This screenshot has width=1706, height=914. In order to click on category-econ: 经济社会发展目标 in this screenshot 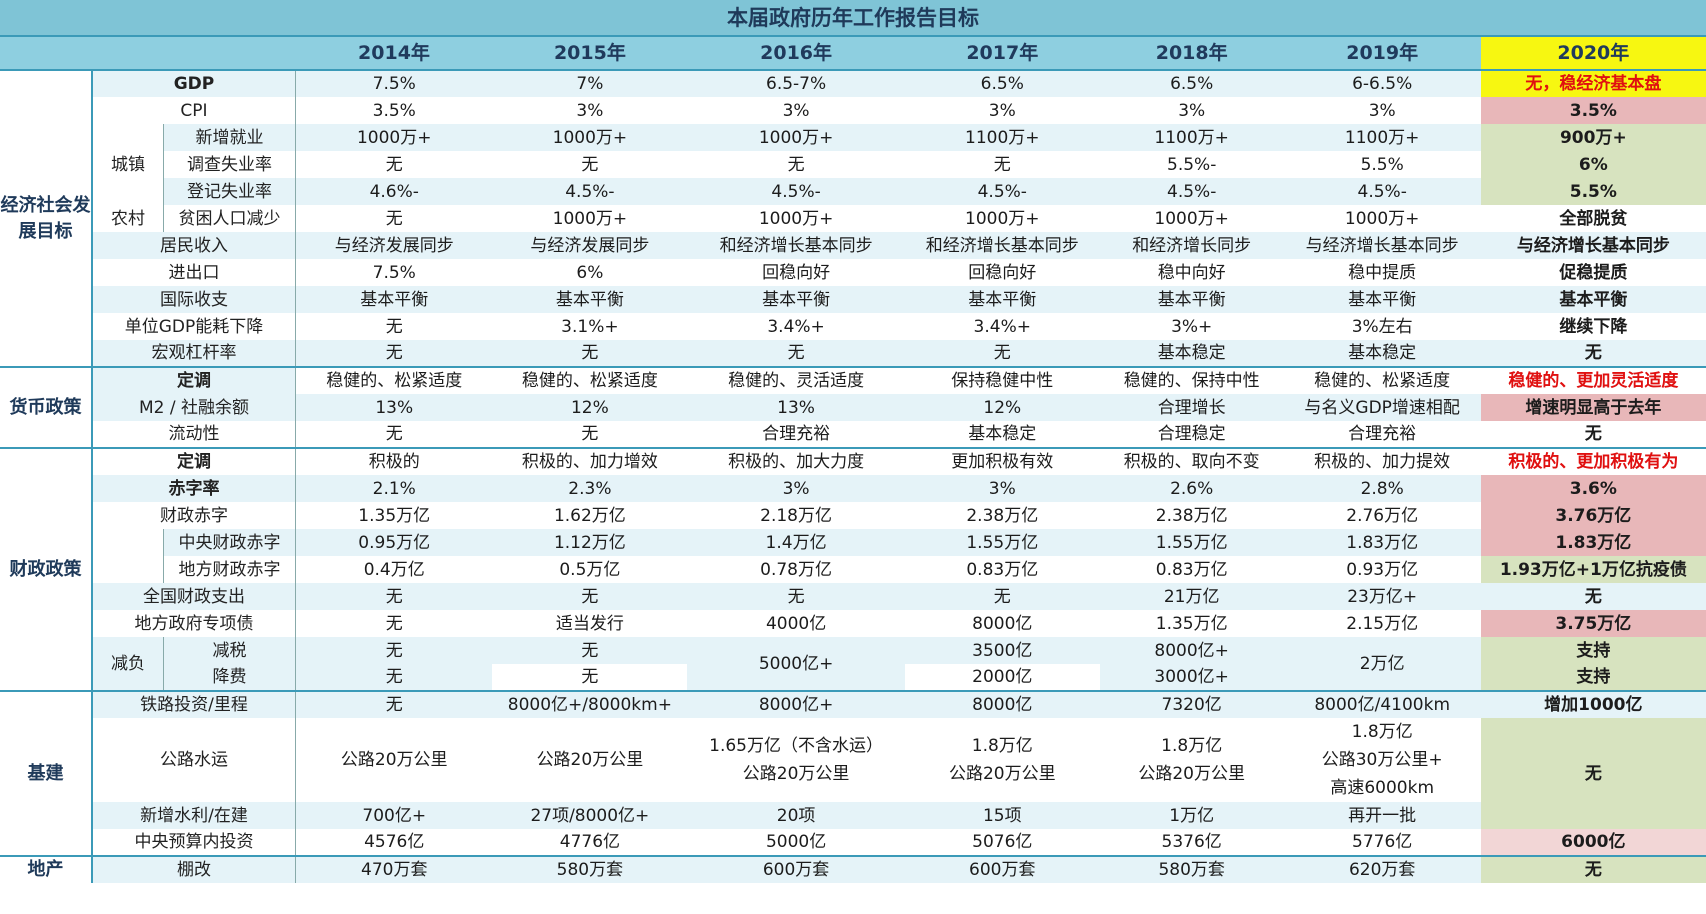, I will do `click(46, 218)`.